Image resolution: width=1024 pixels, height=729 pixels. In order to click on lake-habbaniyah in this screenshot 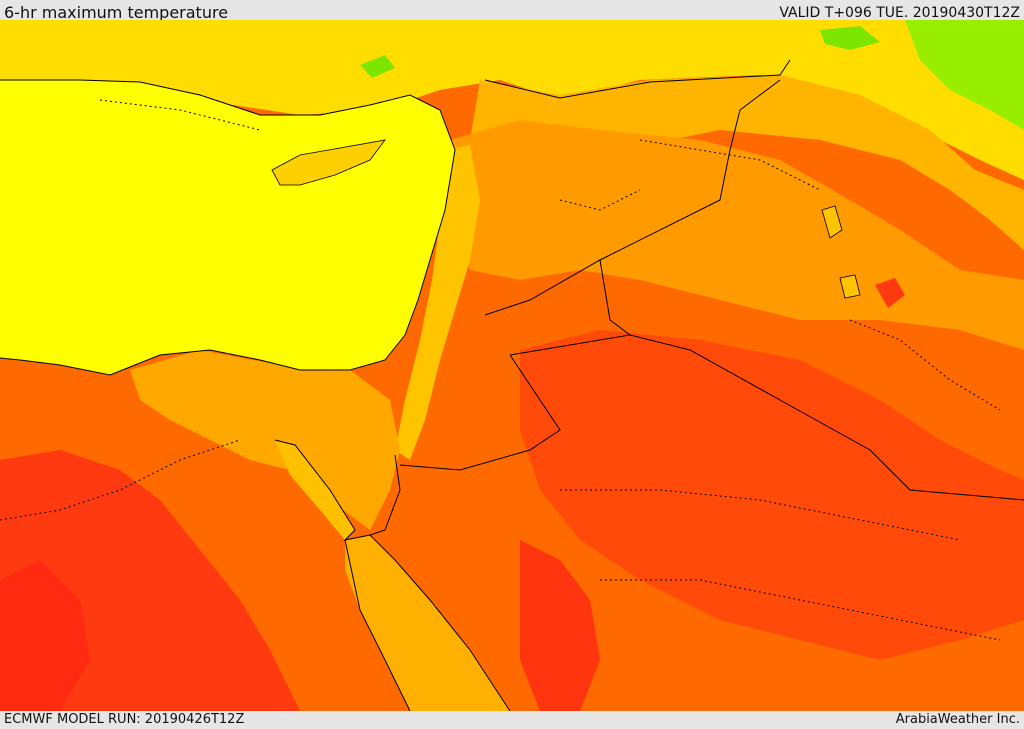, I will do `click(850, 286)`.